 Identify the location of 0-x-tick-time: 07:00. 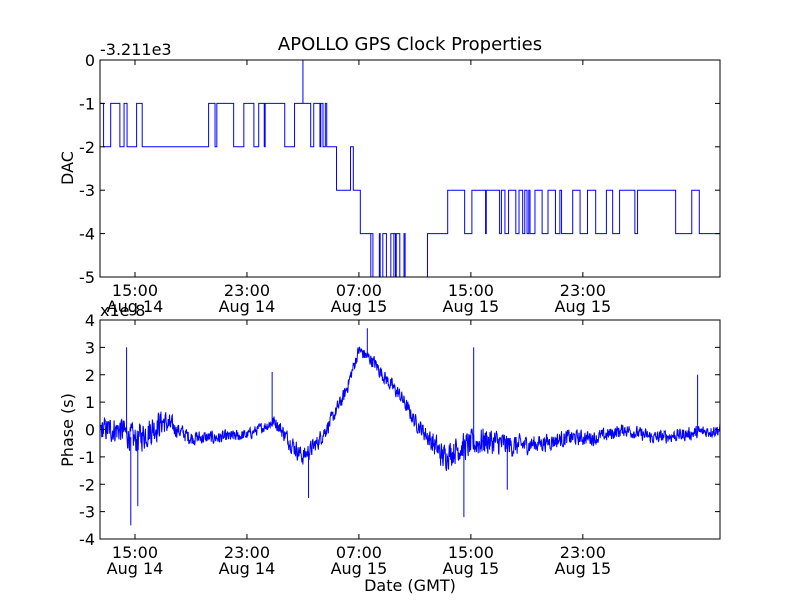
(359, 290).